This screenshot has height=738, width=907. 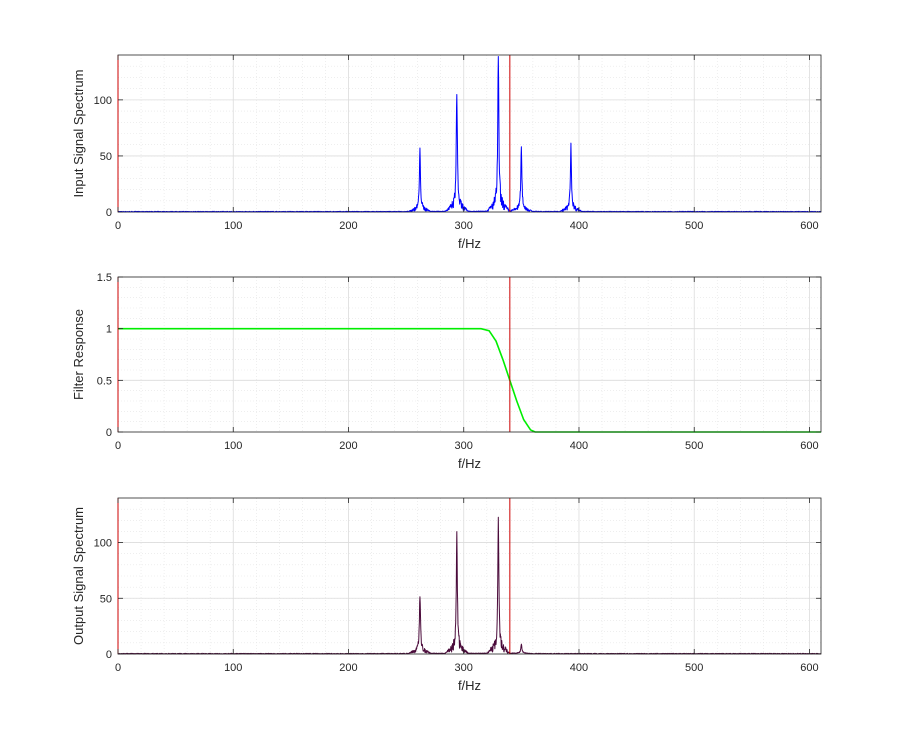 I want to click on y-tick-label: 1, so click(x=109, y=330).